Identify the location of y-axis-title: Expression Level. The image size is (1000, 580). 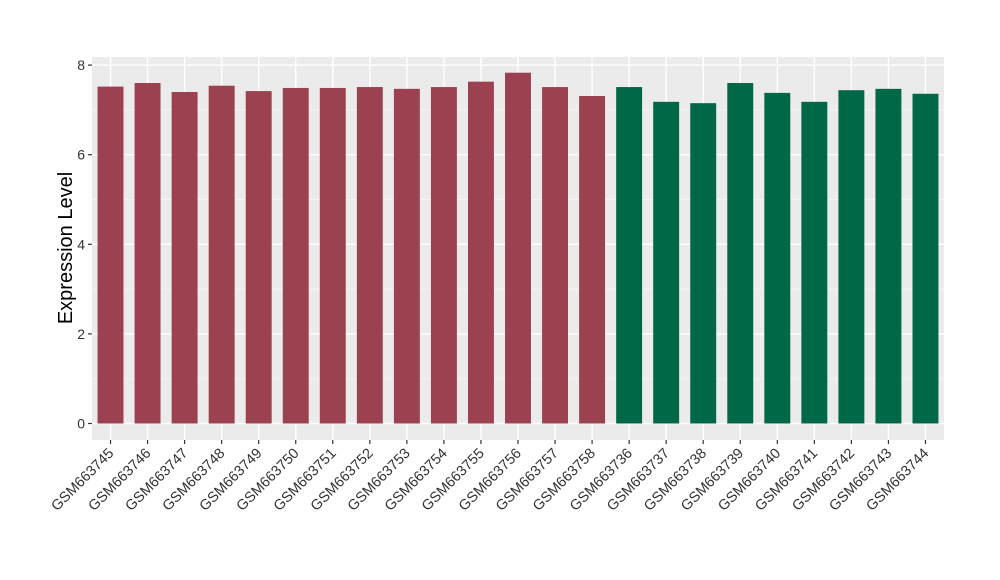
(66, 248).